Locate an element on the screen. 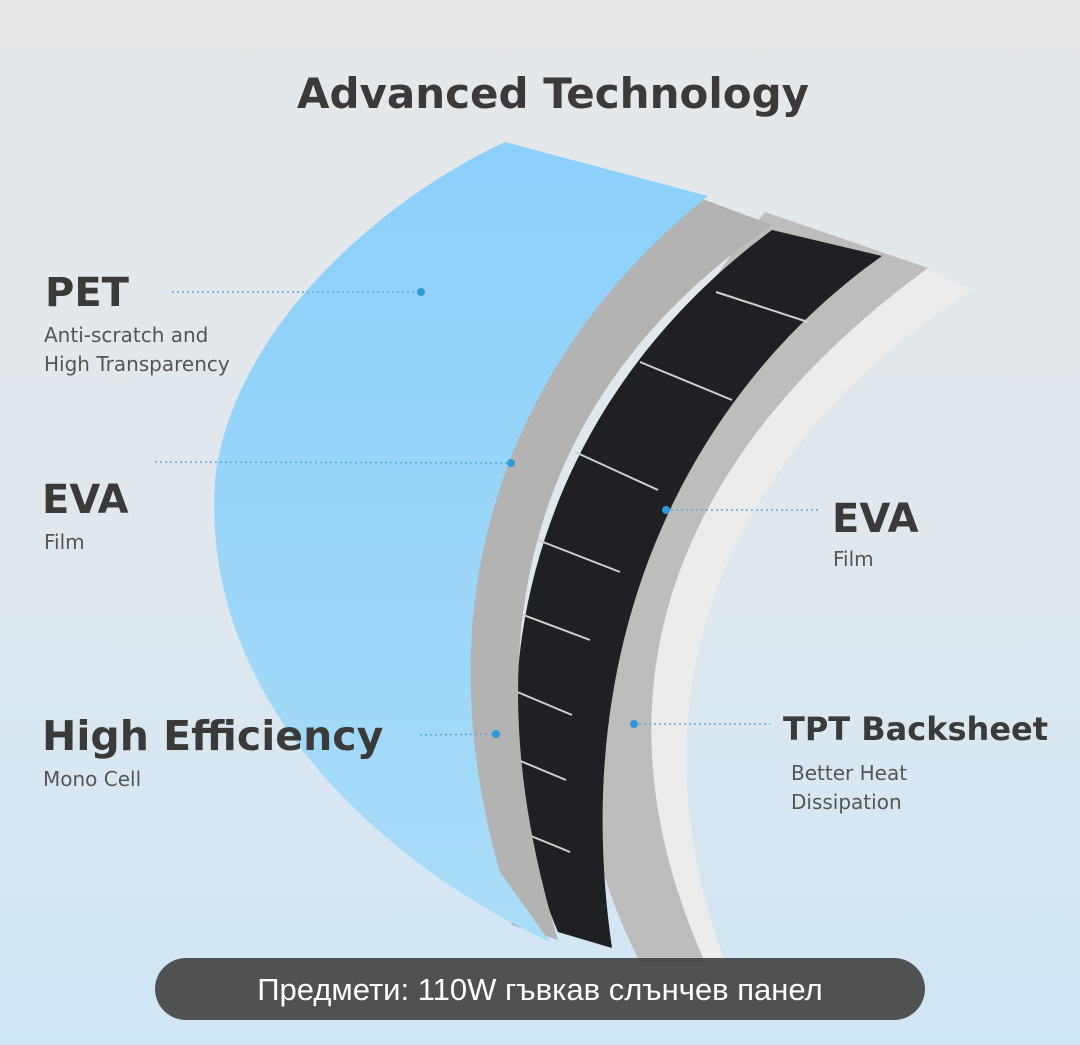  label-heading: TPT Backsheet is located at coordinates (915, 729).